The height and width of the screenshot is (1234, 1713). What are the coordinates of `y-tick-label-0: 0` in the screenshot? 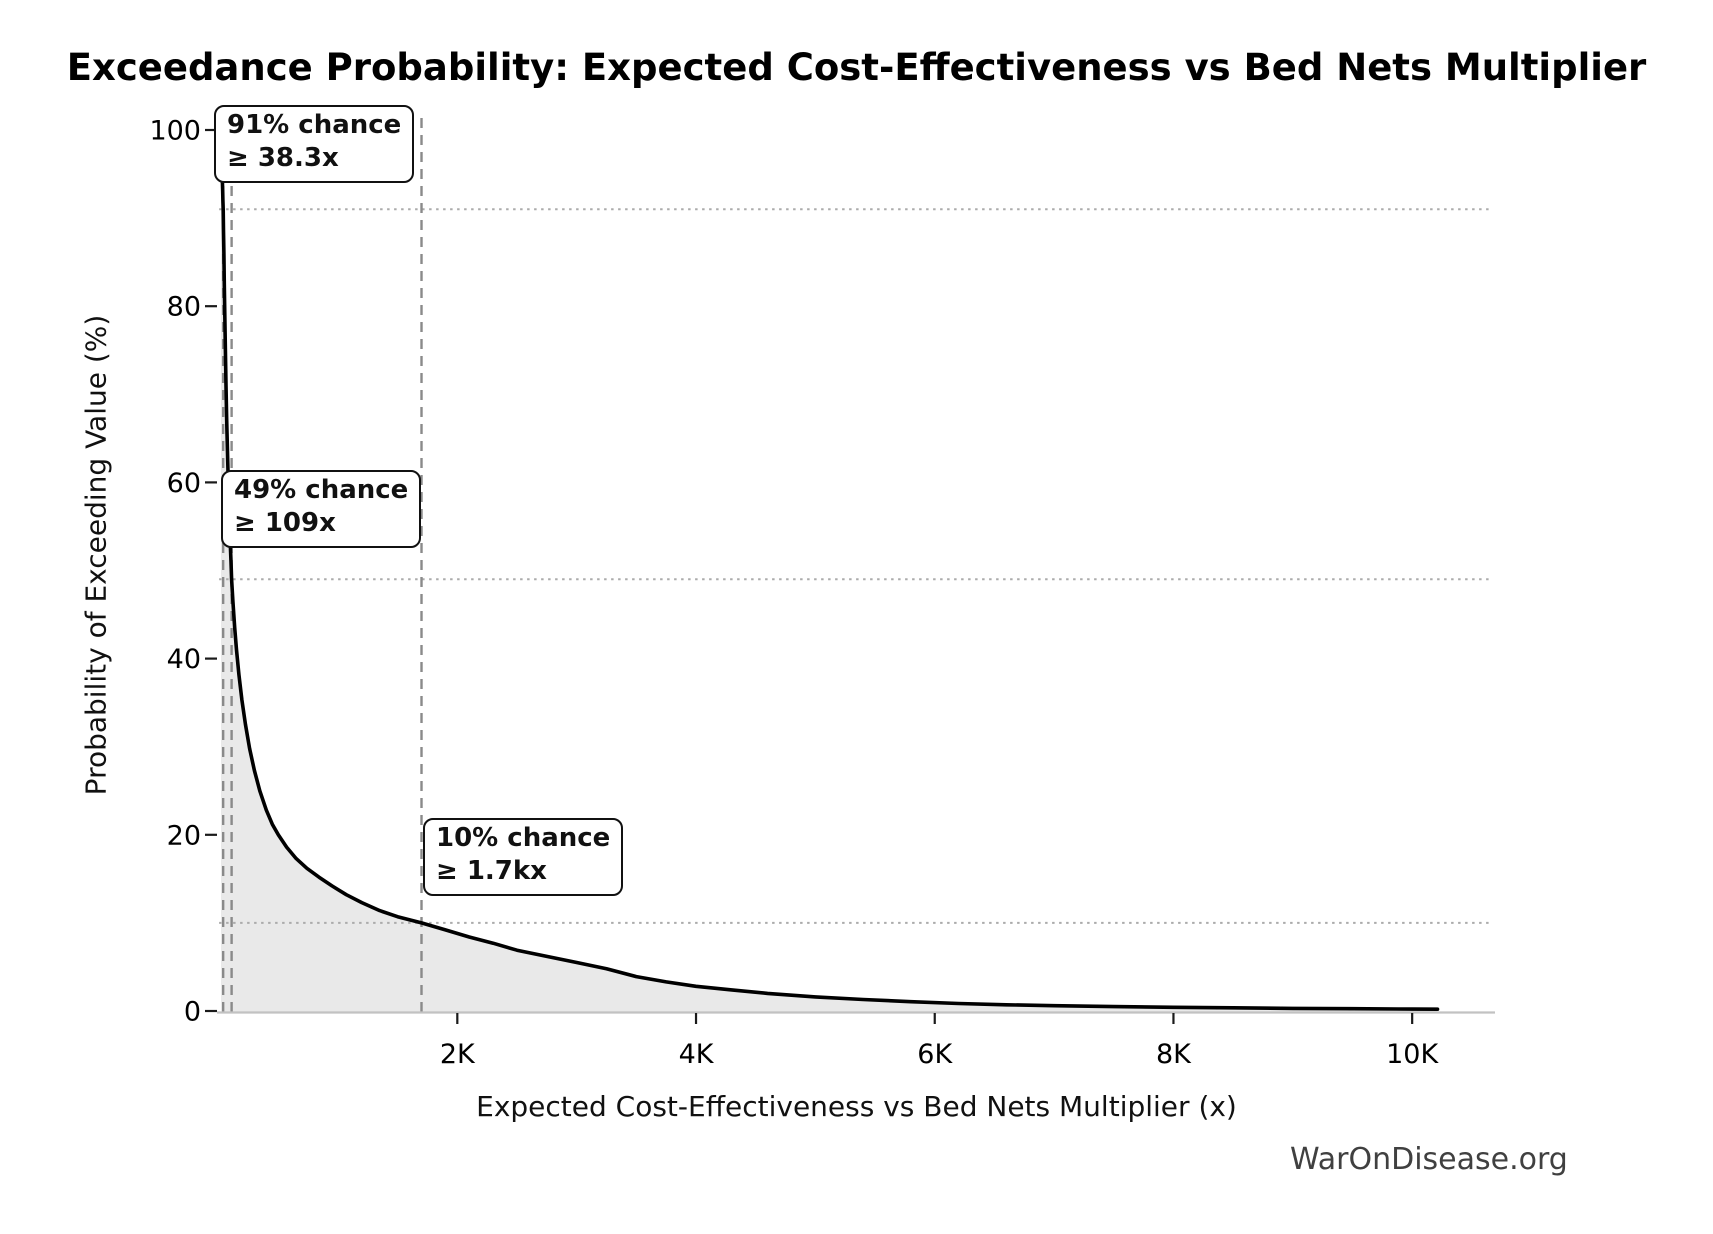 It's located at (192, 1012).